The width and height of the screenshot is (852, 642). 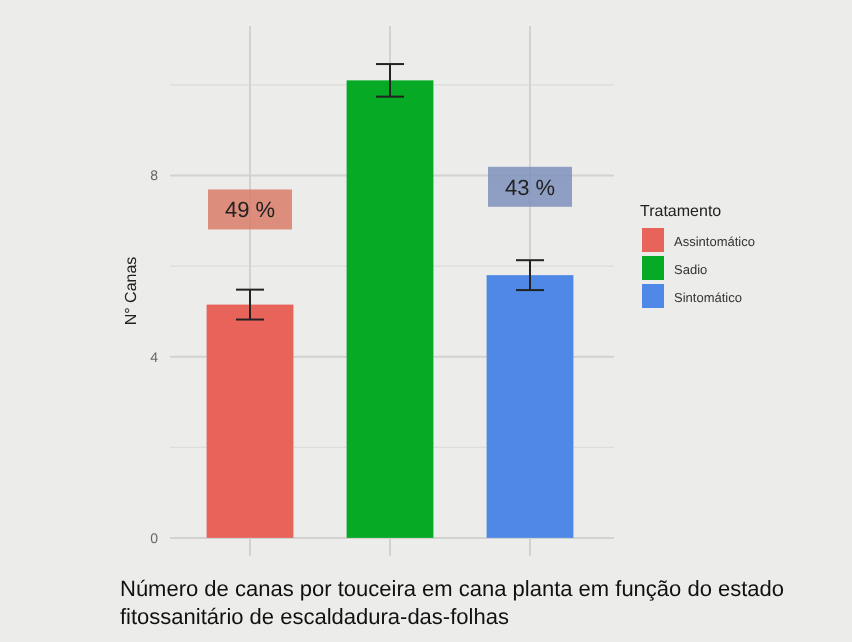 I want to click on text: Número de canas por touceira em cana planta em função do estado fitossanitário de escaldadura-das-folhas, so click(x=452, y=604).